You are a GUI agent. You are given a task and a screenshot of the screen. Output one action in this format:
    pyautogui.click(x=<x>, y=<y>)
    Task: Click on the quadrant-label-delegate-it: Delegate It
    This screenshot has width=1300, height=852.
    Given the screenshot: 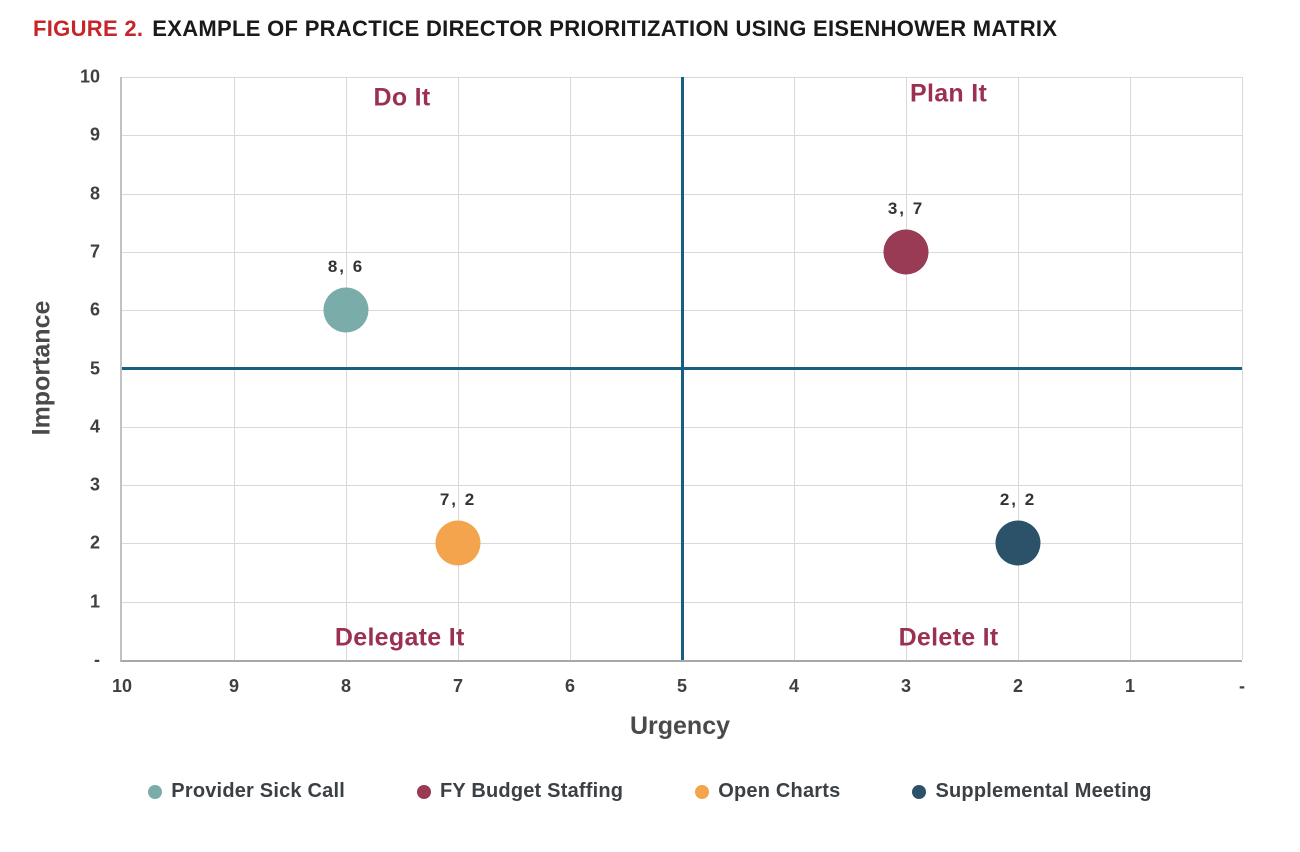 What is the action you would take?
    pyautogui.click(x=399, y=637)
    